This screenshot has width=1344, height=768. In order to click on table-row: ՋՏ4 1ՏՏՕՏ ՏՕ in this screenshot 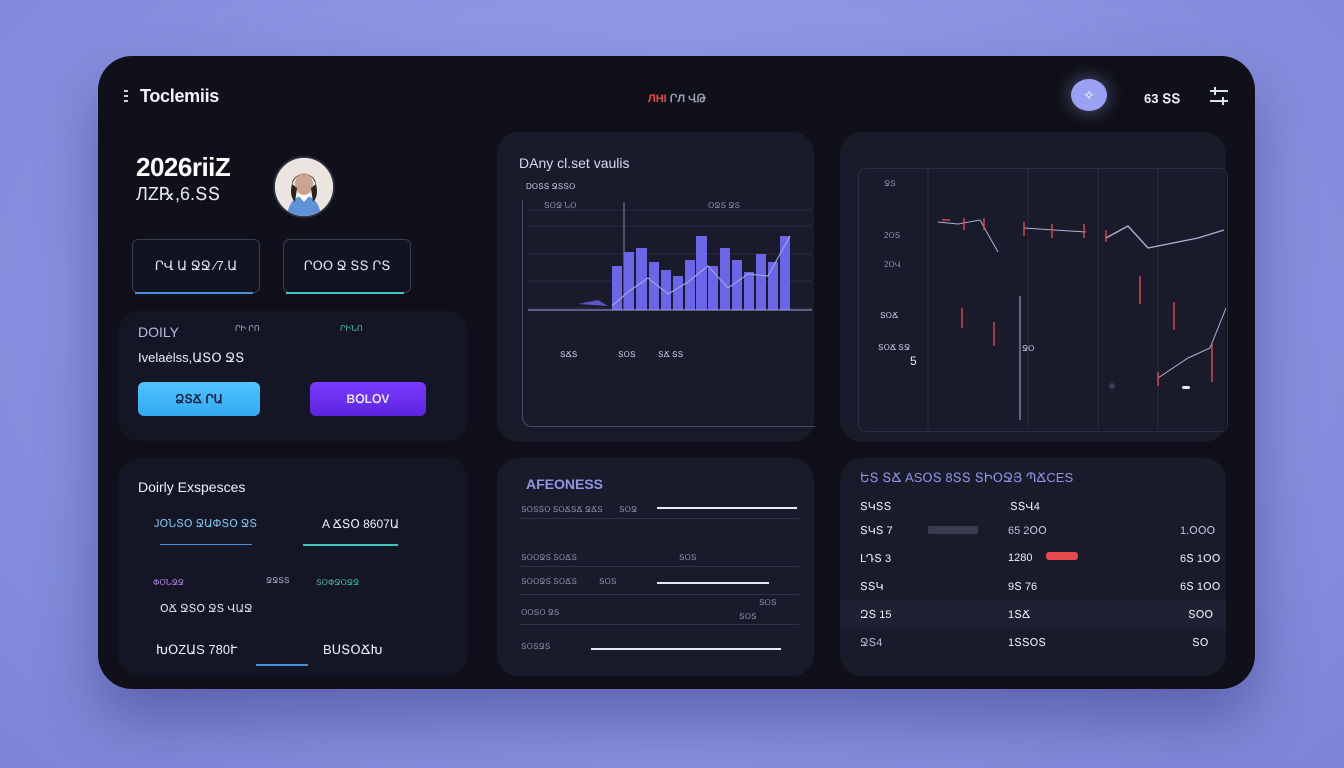, I will do `click(1033, 642)`.